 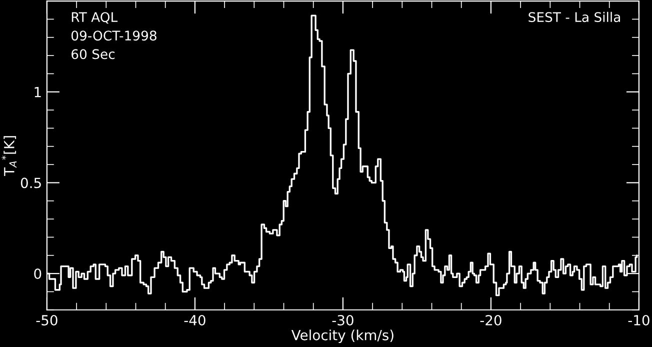 I want to click on x-tick-label: -20, so click(x=491, y=320).